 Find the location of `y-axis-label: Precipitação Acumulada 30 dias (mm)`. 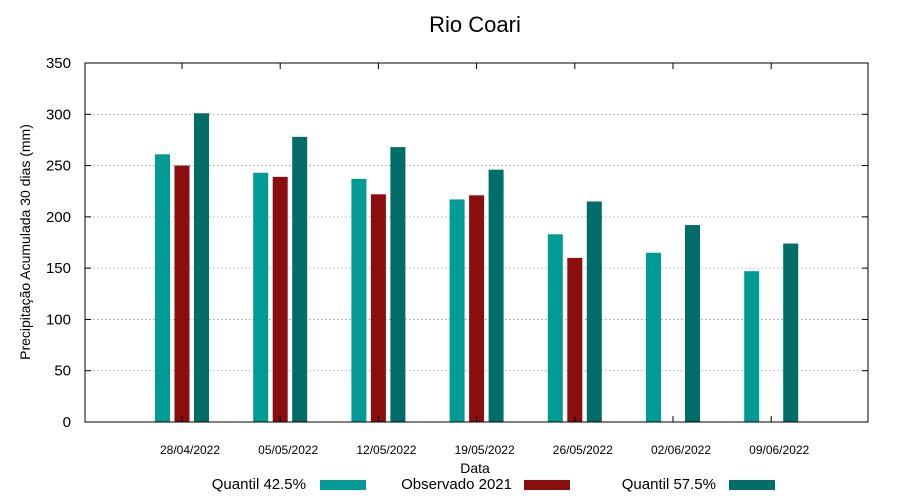

y-axis-label: Precipitação Acumulada 30 dias (mm) is located at coordinates (25, 242).